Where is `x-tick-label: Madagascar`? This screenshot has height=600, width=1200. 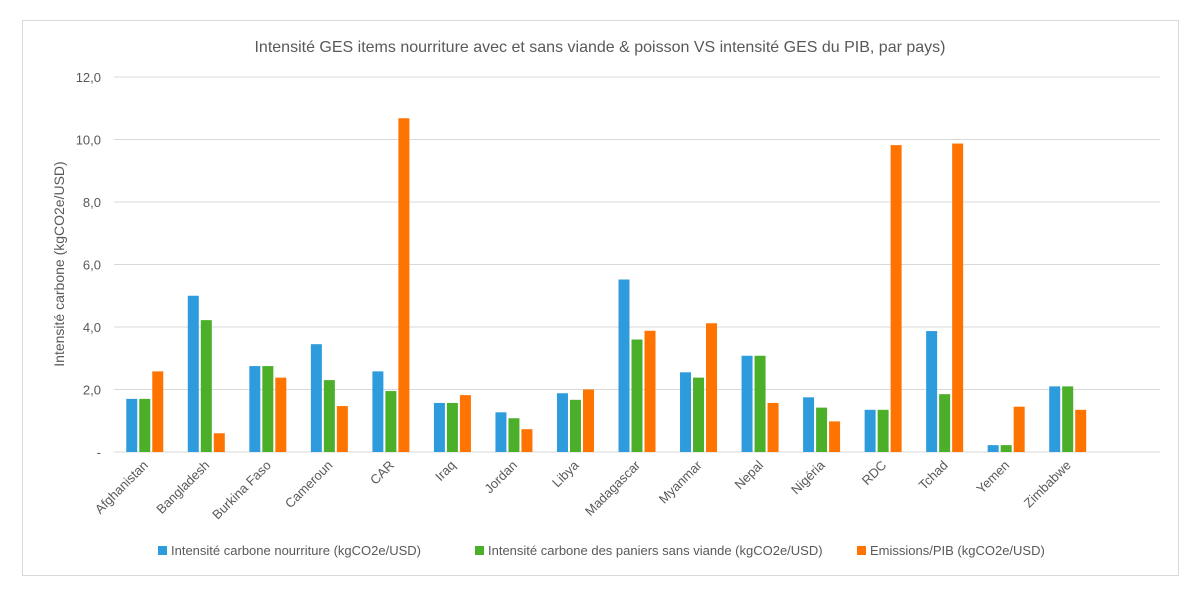 x-tick-label: Madagascar is located at coordinates (613, 488).